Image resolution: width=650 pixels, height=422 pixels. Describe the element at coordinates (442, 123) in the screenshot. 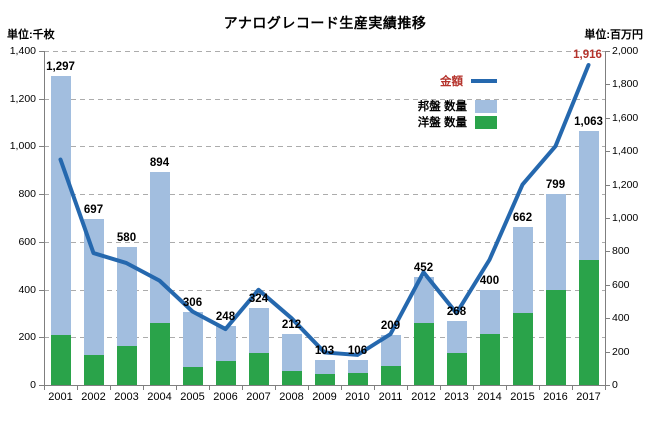

I see `legend-label-yoban-quantity: 洋盤 数量` at that location.